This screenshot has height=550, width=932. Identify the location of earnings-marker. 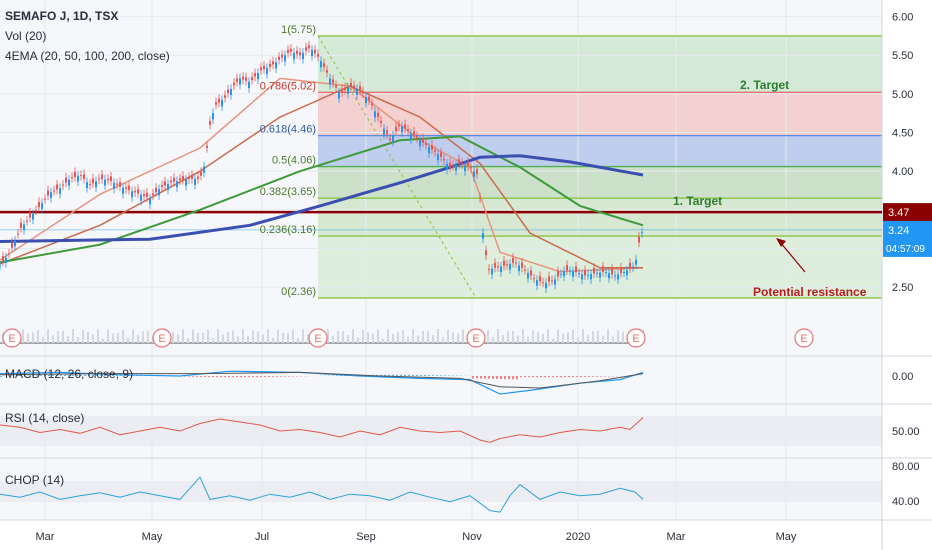
(636, 338).